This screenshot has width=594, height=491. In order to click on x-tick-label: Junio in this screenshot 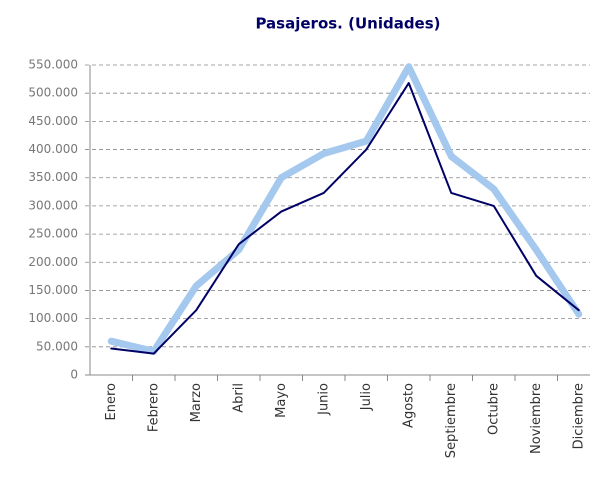, I will do `click(323, 399)`.